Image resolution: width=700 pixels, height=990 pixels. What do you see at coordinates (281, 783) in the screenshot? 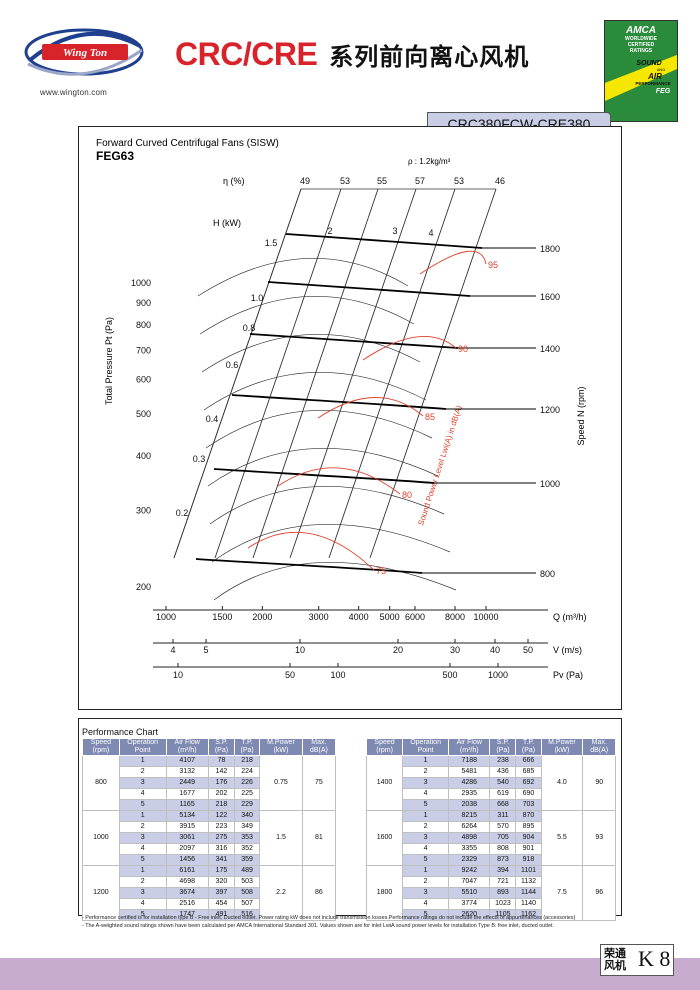
I see `power-cell: 0.75` at bounding box center [281, 783].